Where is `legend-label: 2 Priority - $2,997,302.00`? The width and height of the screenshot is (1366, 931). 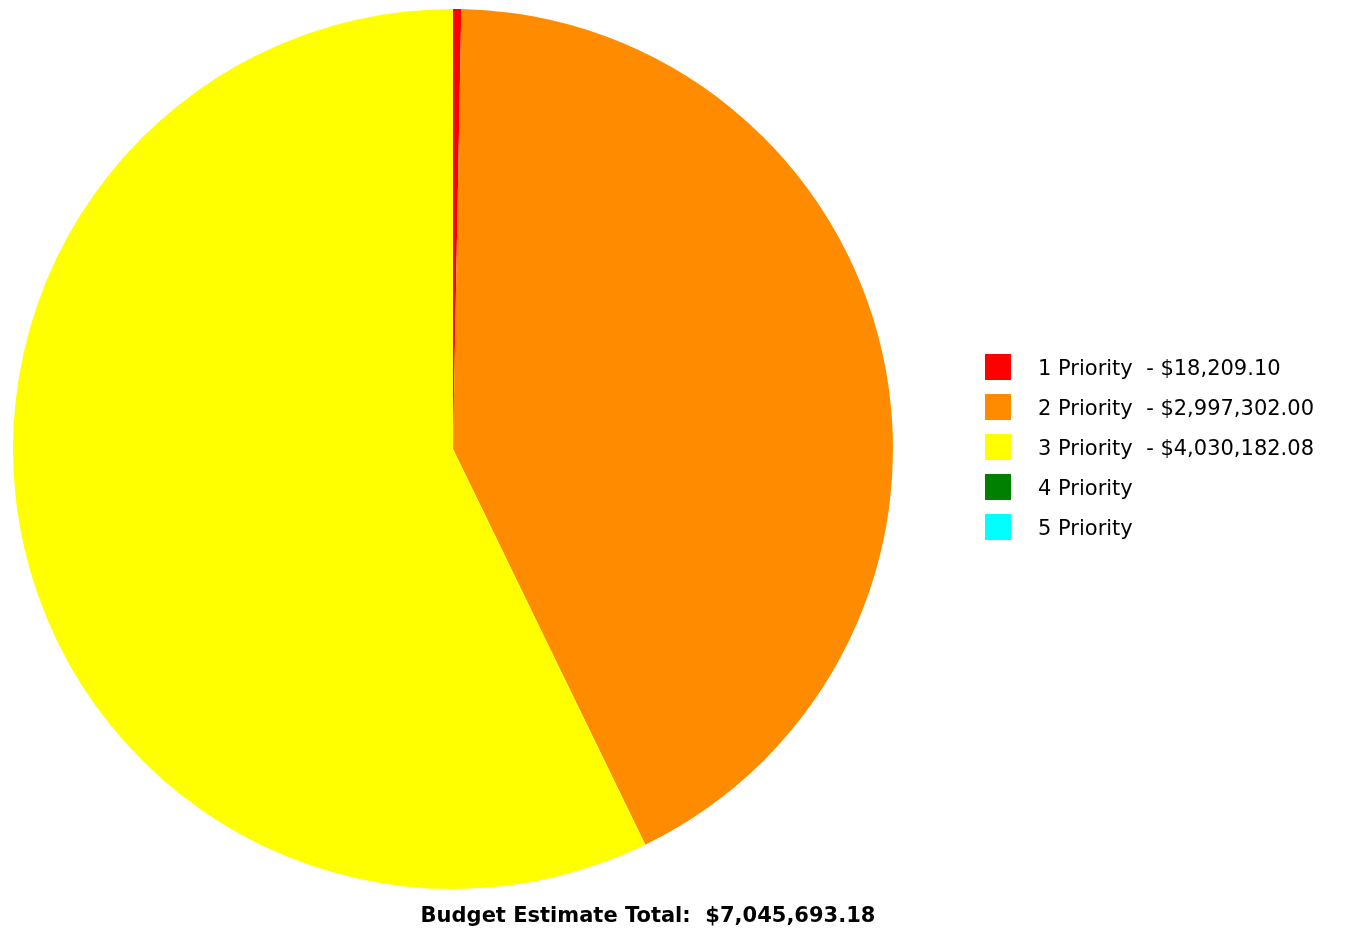 legend-label: 2 Priority - $2,997,302.00 is located at coordinates (1176, 408).